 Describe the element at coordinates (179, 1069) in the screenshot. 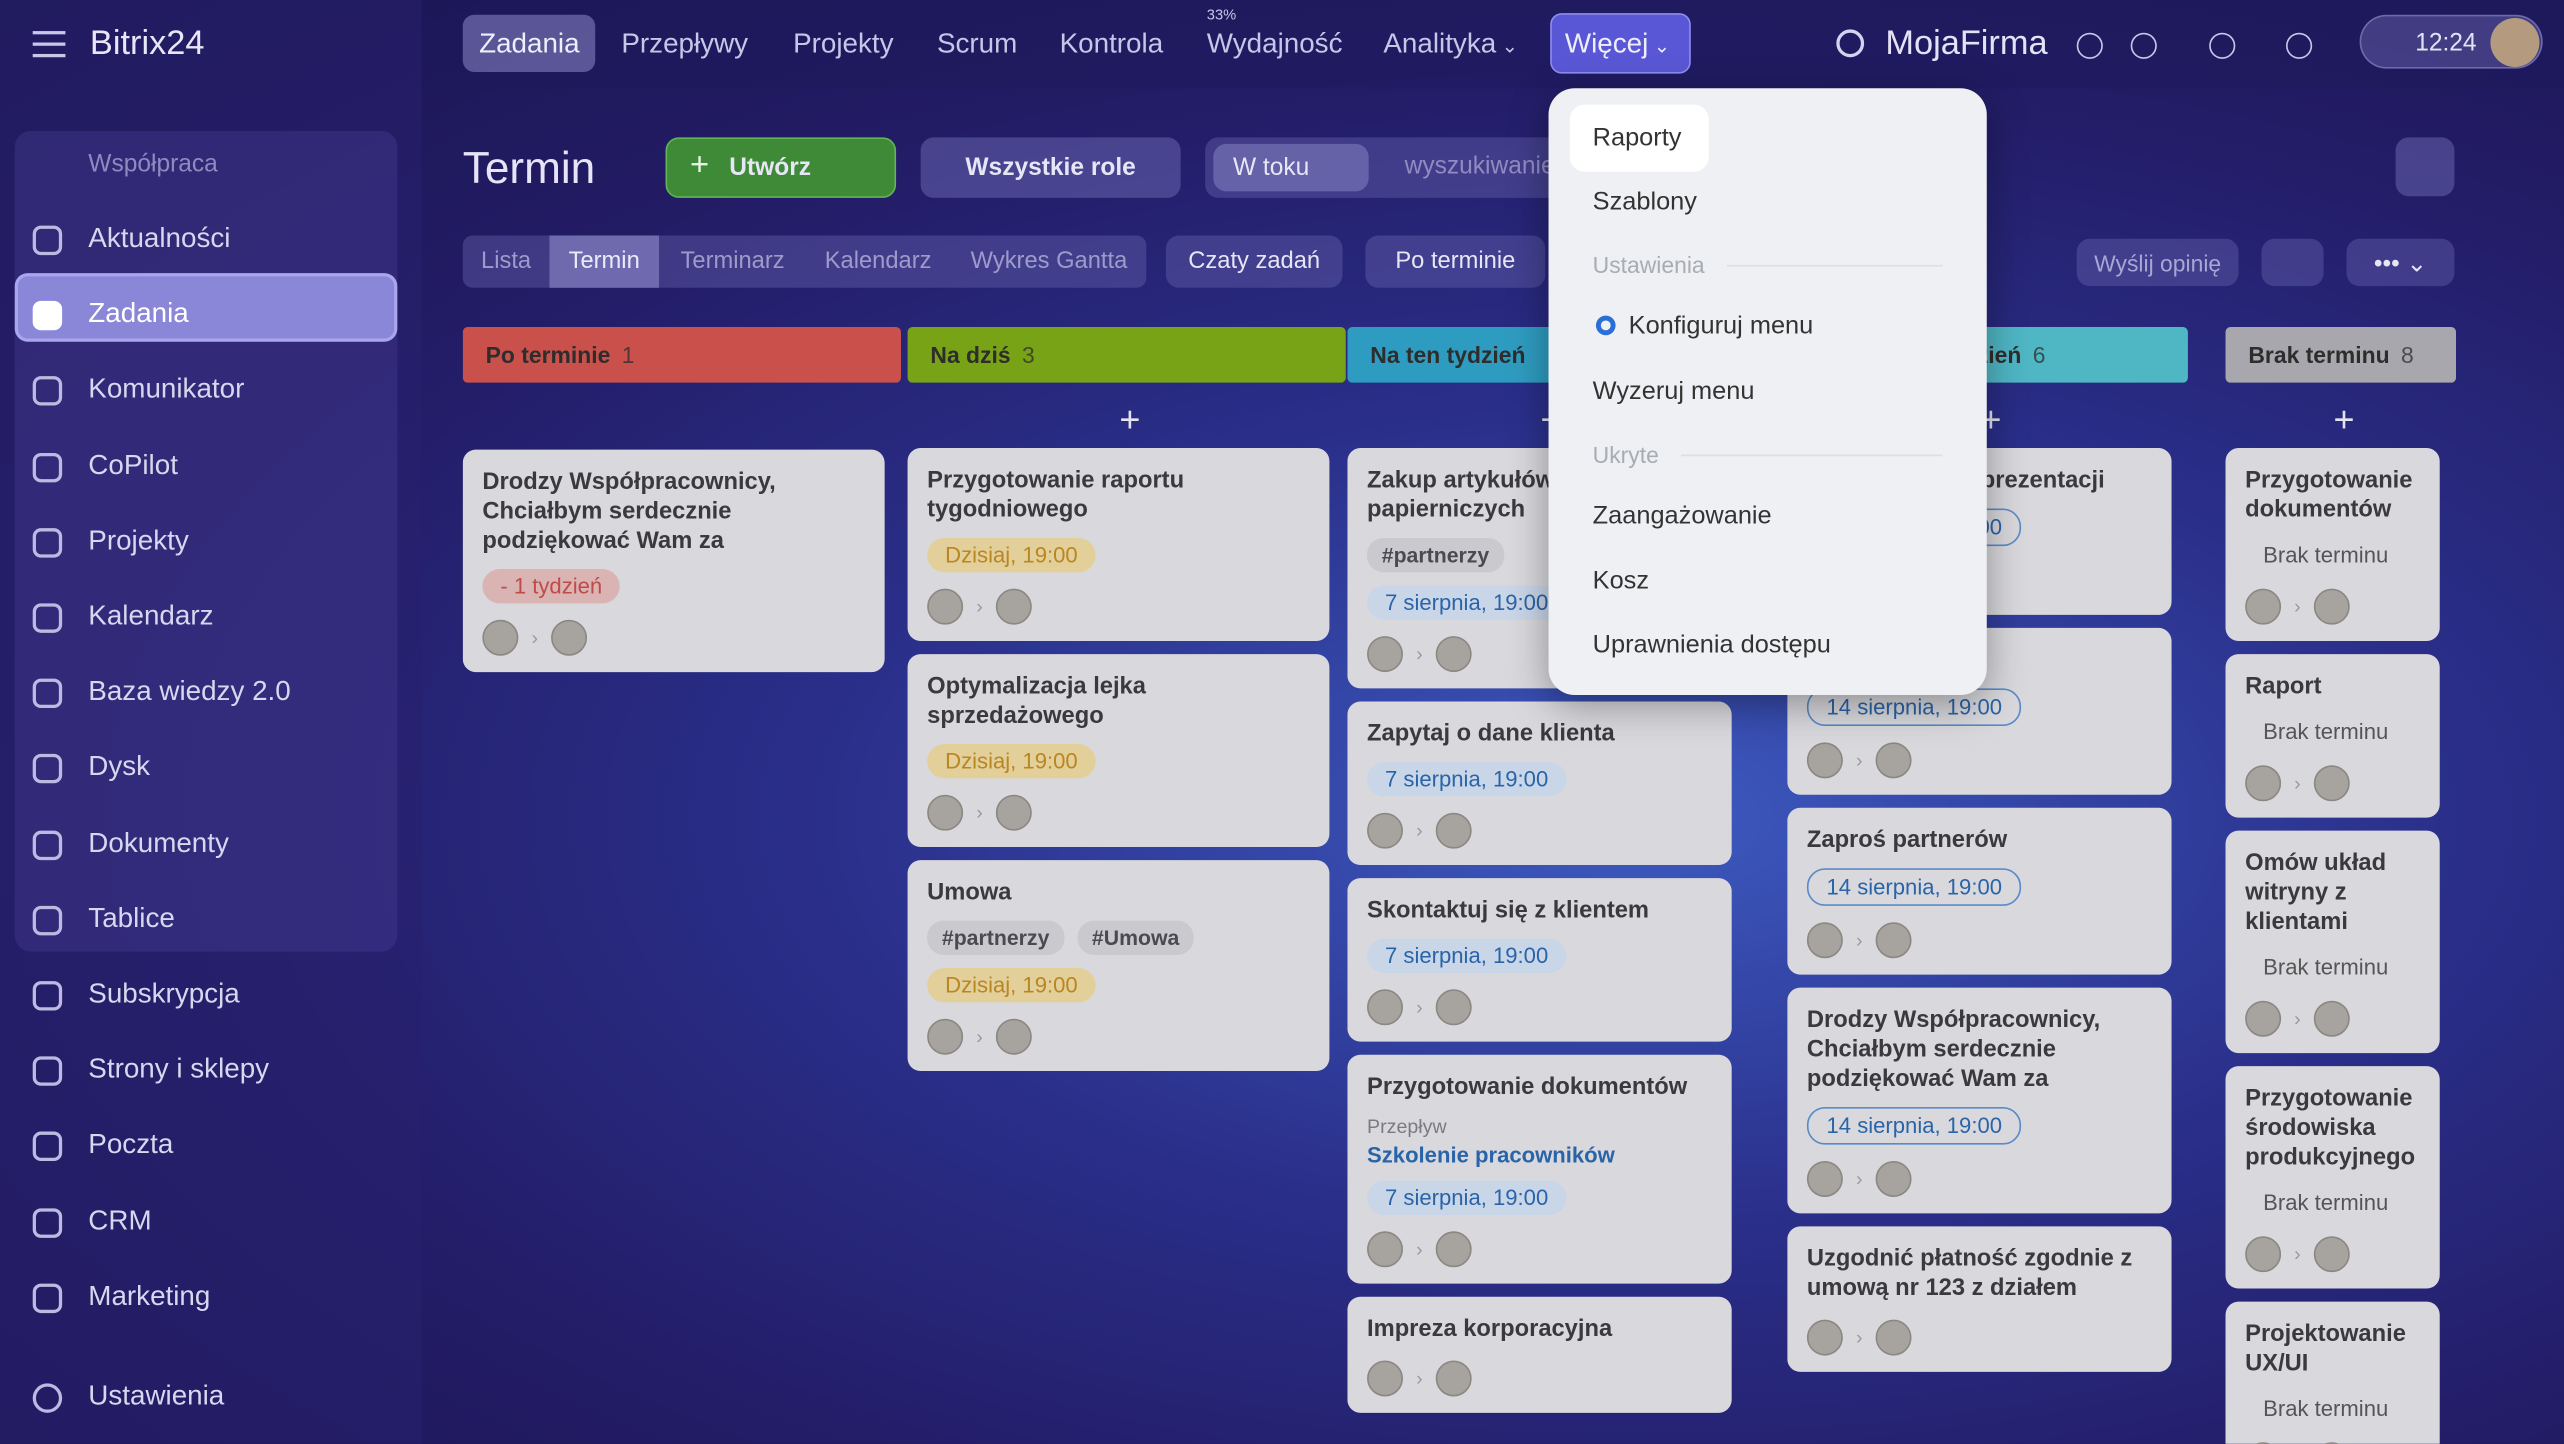

I see `sidebar-item: Strony i sklepy` at that location.